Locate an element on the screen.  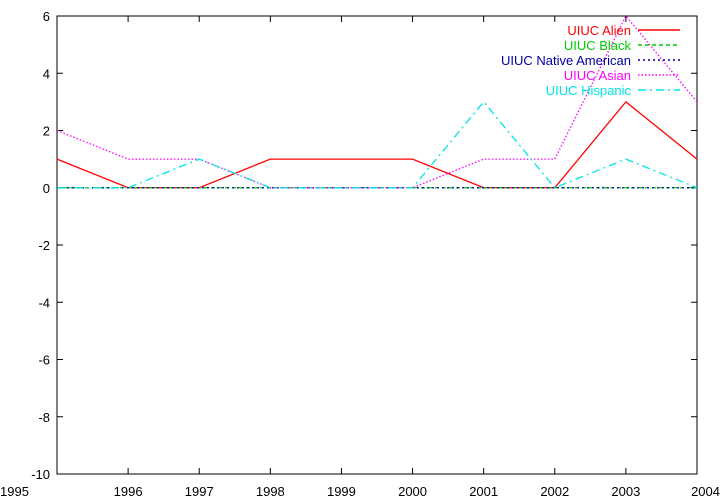
x-tick-label: 1999 is located at coordinates (341, 491).